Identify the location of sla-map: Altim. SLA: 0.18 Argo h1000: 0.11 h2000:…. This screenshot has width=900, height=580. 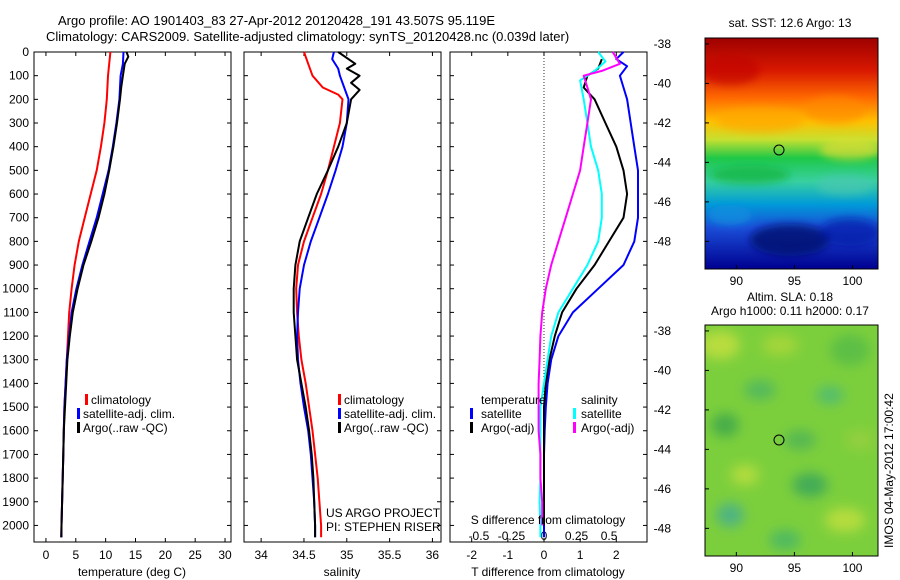
(766, 432).